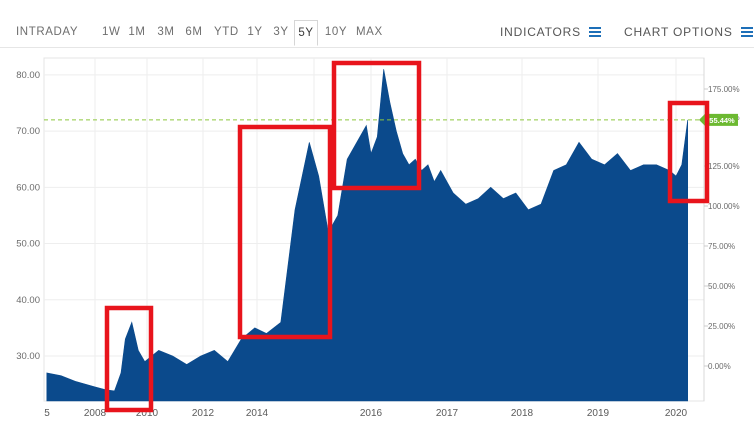 This screenshot has width=754, height=440. Describe the element at coordinates (47, 32) in the screenshot. I see `range-button-intraday: INTRADAY` at that location.